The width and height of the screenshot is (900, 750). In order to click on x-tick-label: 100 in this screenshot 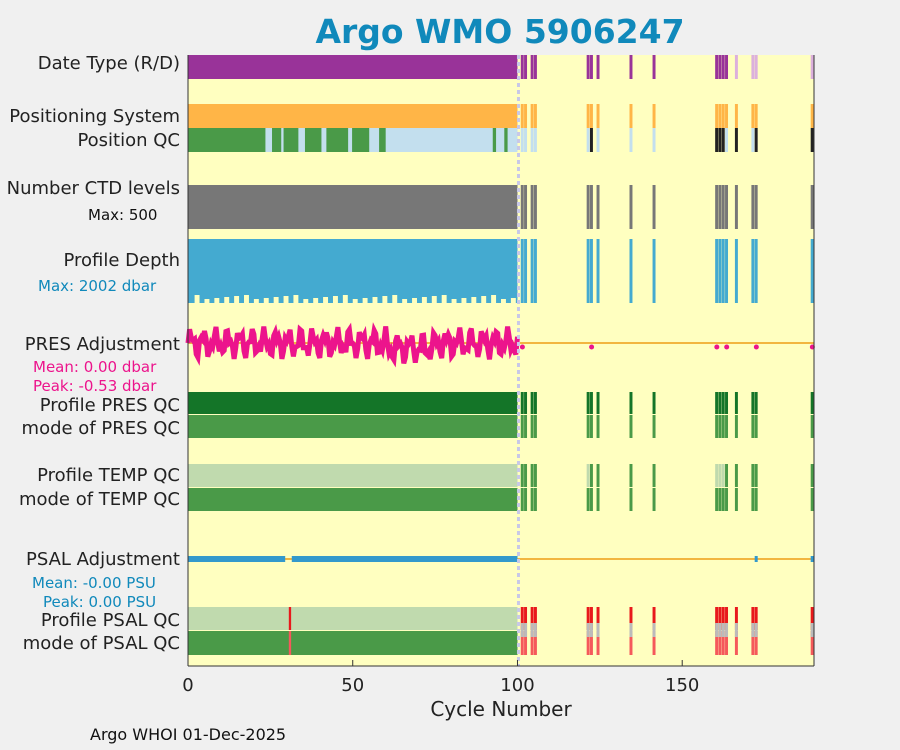, I will do `click(517, 685)`.